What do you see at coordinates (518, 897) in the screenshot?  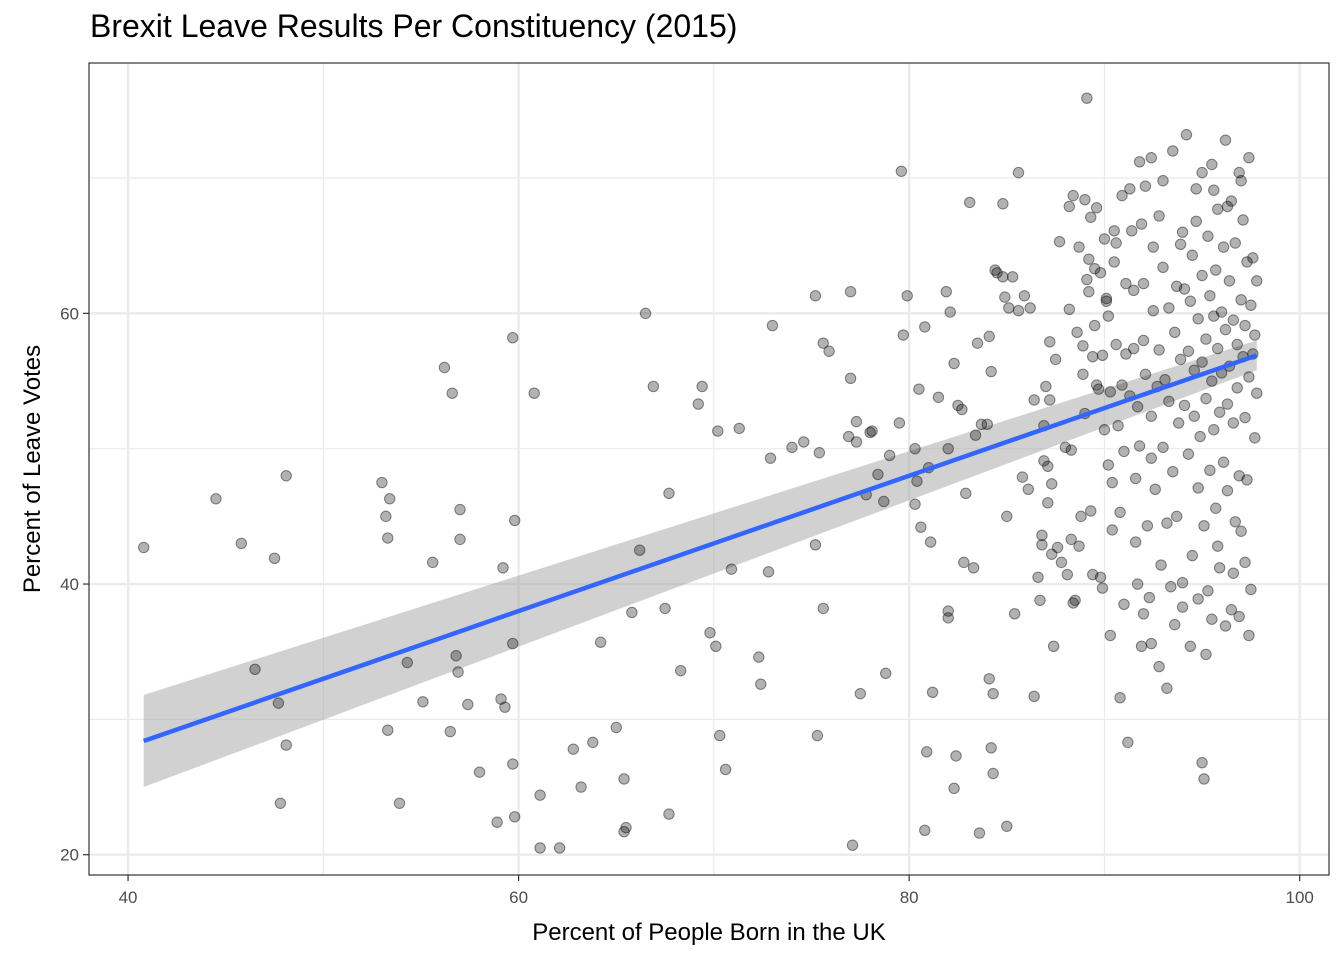 I see `x-tick-label: 60` at bounding box center [518, 897].